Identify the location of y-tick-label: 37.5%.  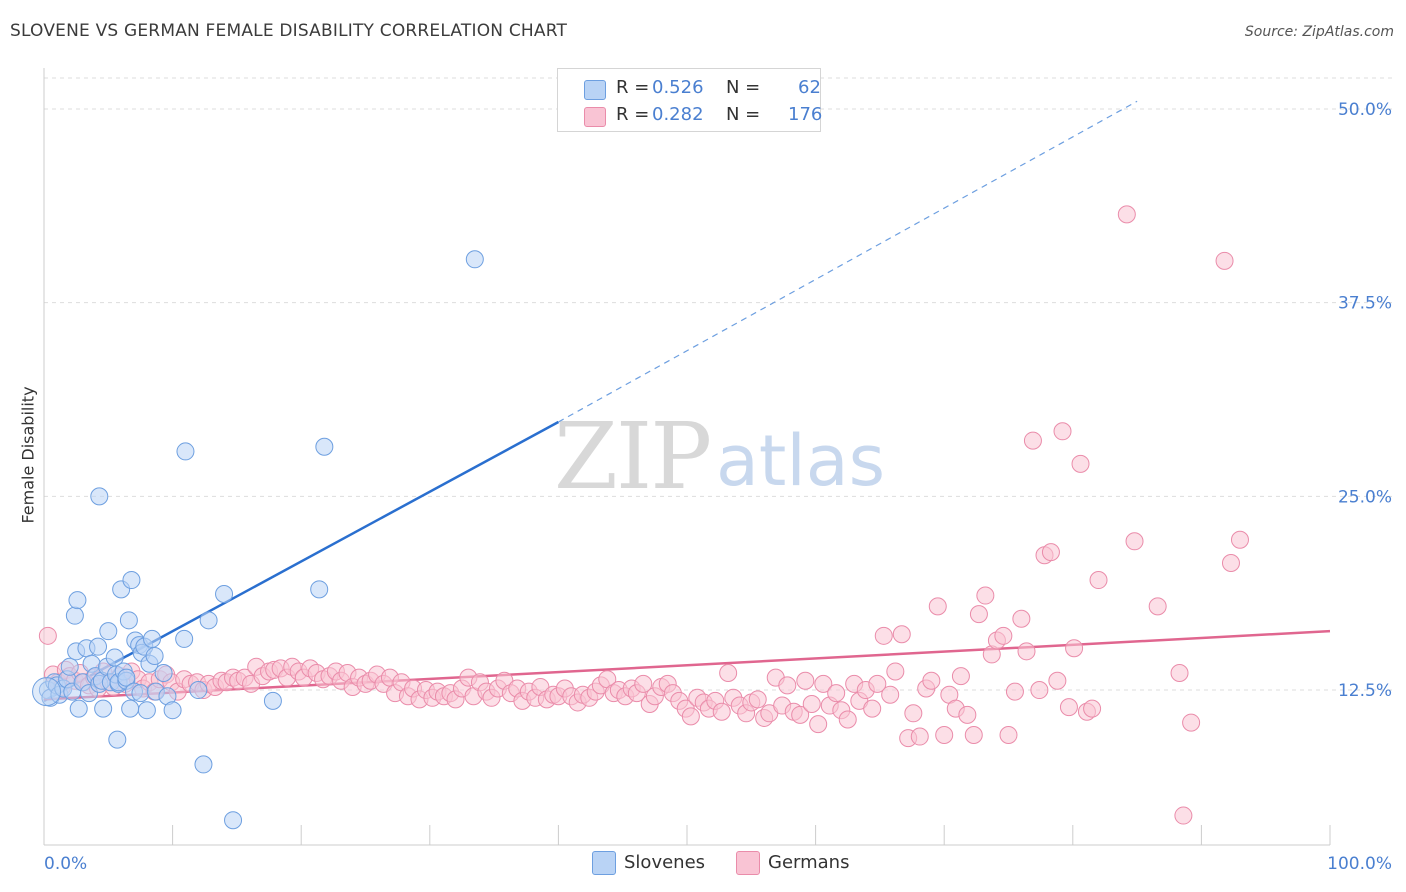
(1365, 304).